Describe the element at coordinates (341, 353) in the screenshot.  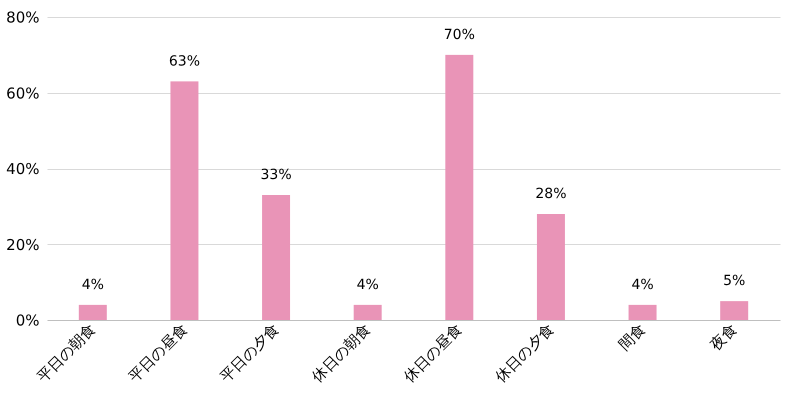
I see `x-tick-label: 休日の朝食` at that location.